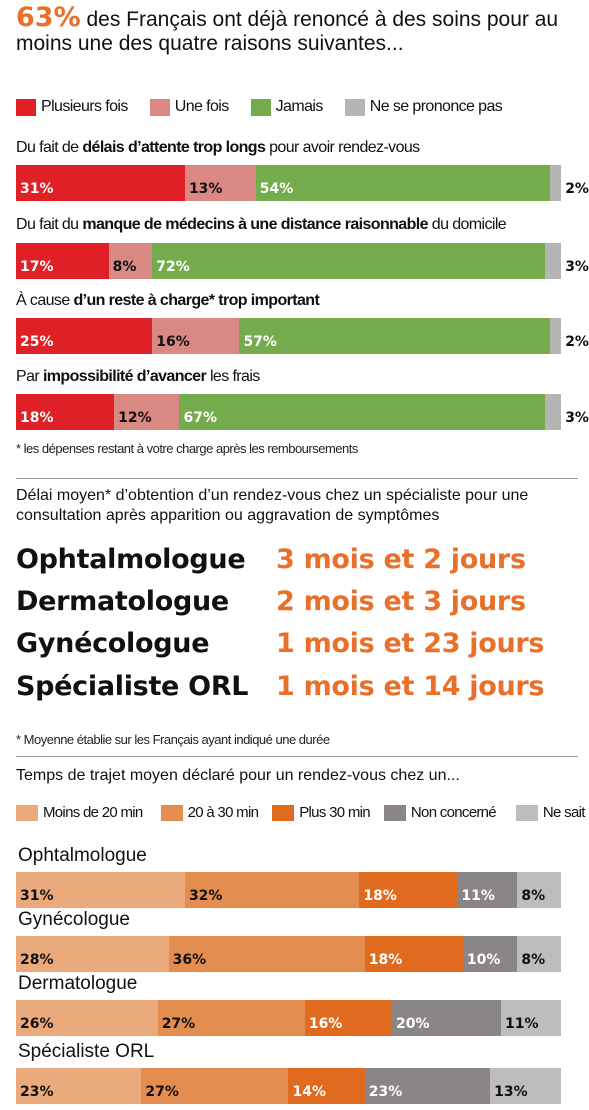  What do you see at coordinates (87, 1018) in the screenshot?
I see `bar-segment-moins-de-20-min: 26%` at bounding box center [87, 1018].